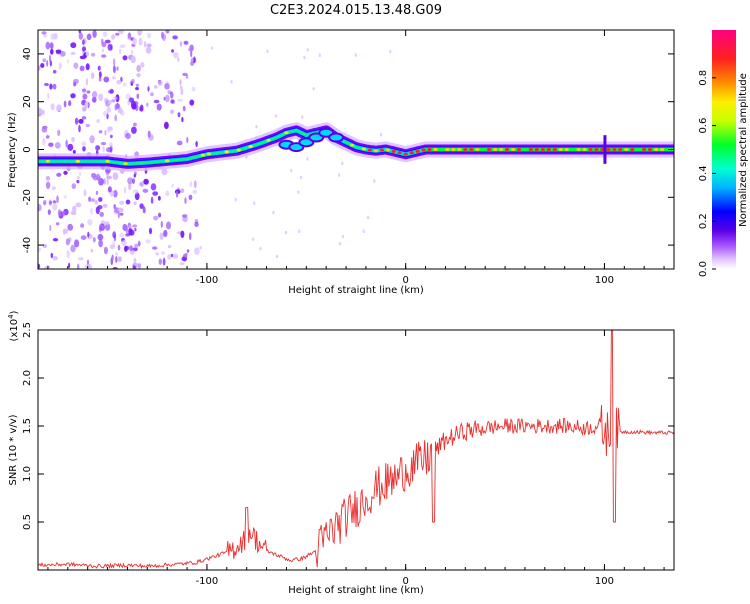 Image resolution: width=750 pixels, height=604 pixels. Describe the element at coordinates (27, 474) in the screenshot. I see `y-tick-label: 1.0` at that location.